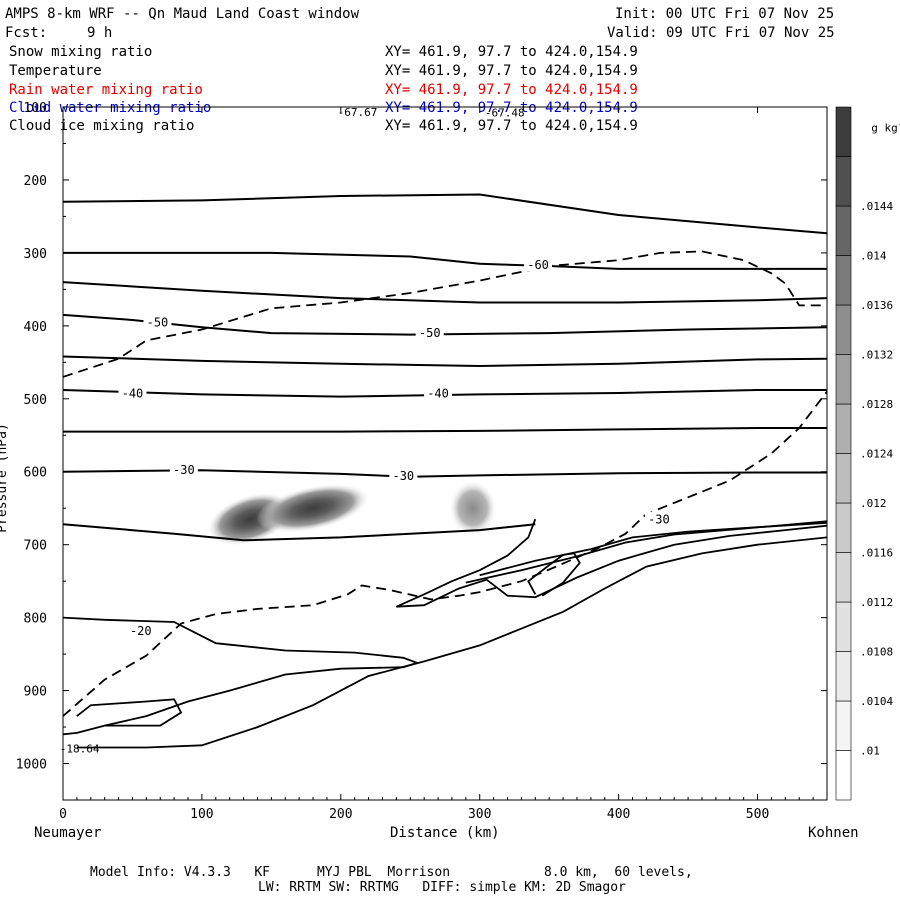  Describe the element at coordinates (899, 124) in the screenshot. I see `colorbar-unit-exponent: -1` at that location.